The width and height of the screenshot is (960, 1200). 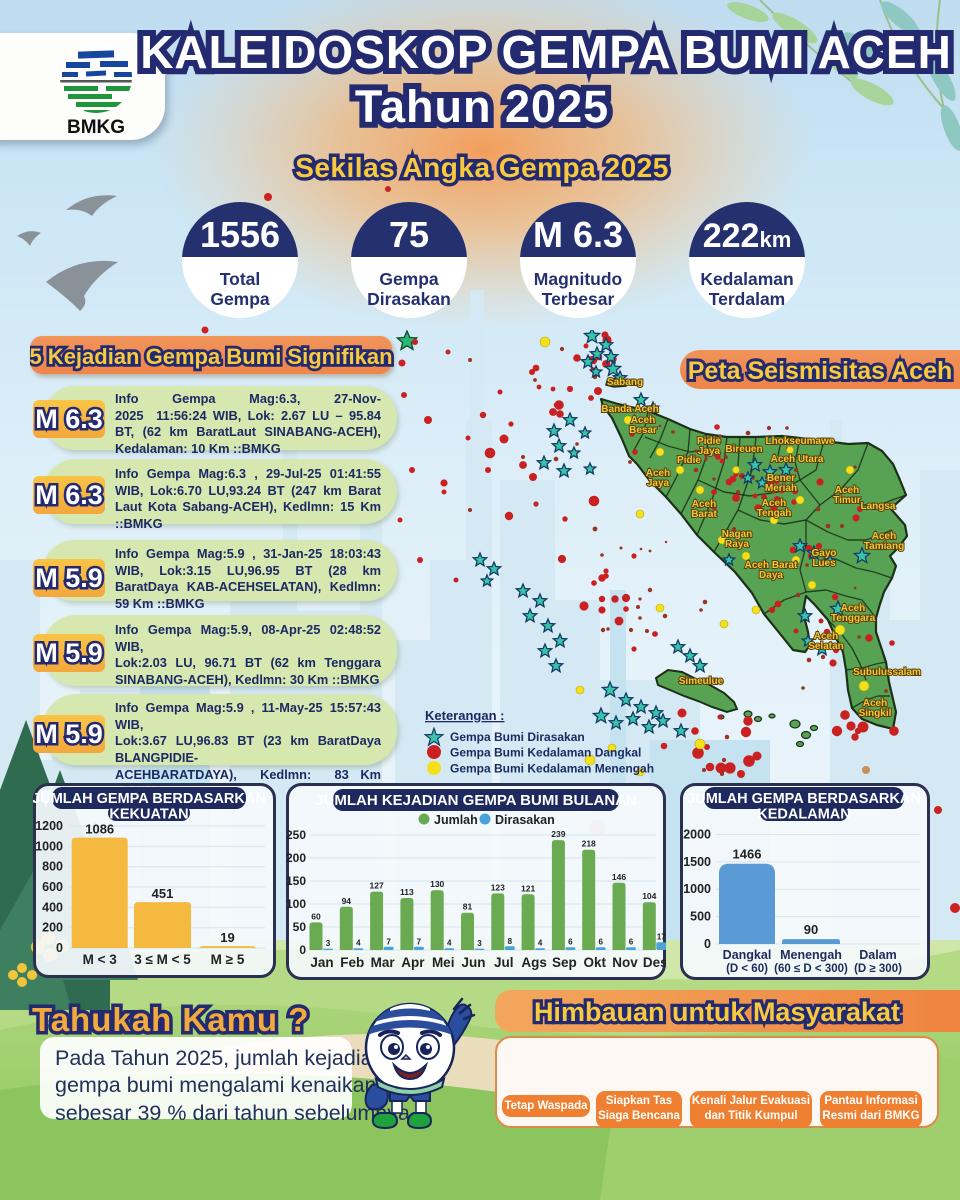 What do you see at coordinates (578, 299) in the screenshot?
I see `svg-text: Terbesar` at bounding box center [578, 299].